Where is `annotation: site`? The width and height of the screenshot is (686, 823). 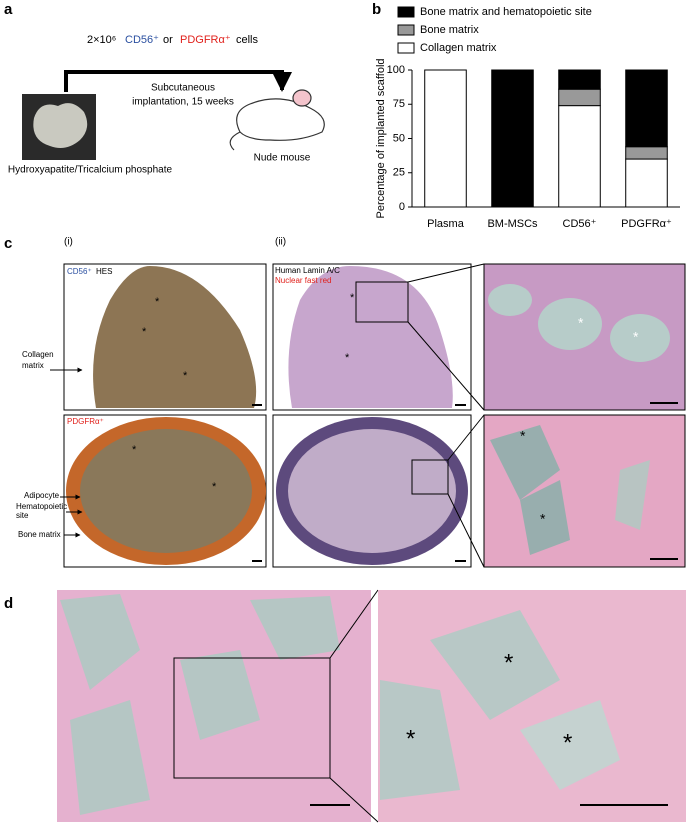 annotation: site is located at coordinates (22, 515).